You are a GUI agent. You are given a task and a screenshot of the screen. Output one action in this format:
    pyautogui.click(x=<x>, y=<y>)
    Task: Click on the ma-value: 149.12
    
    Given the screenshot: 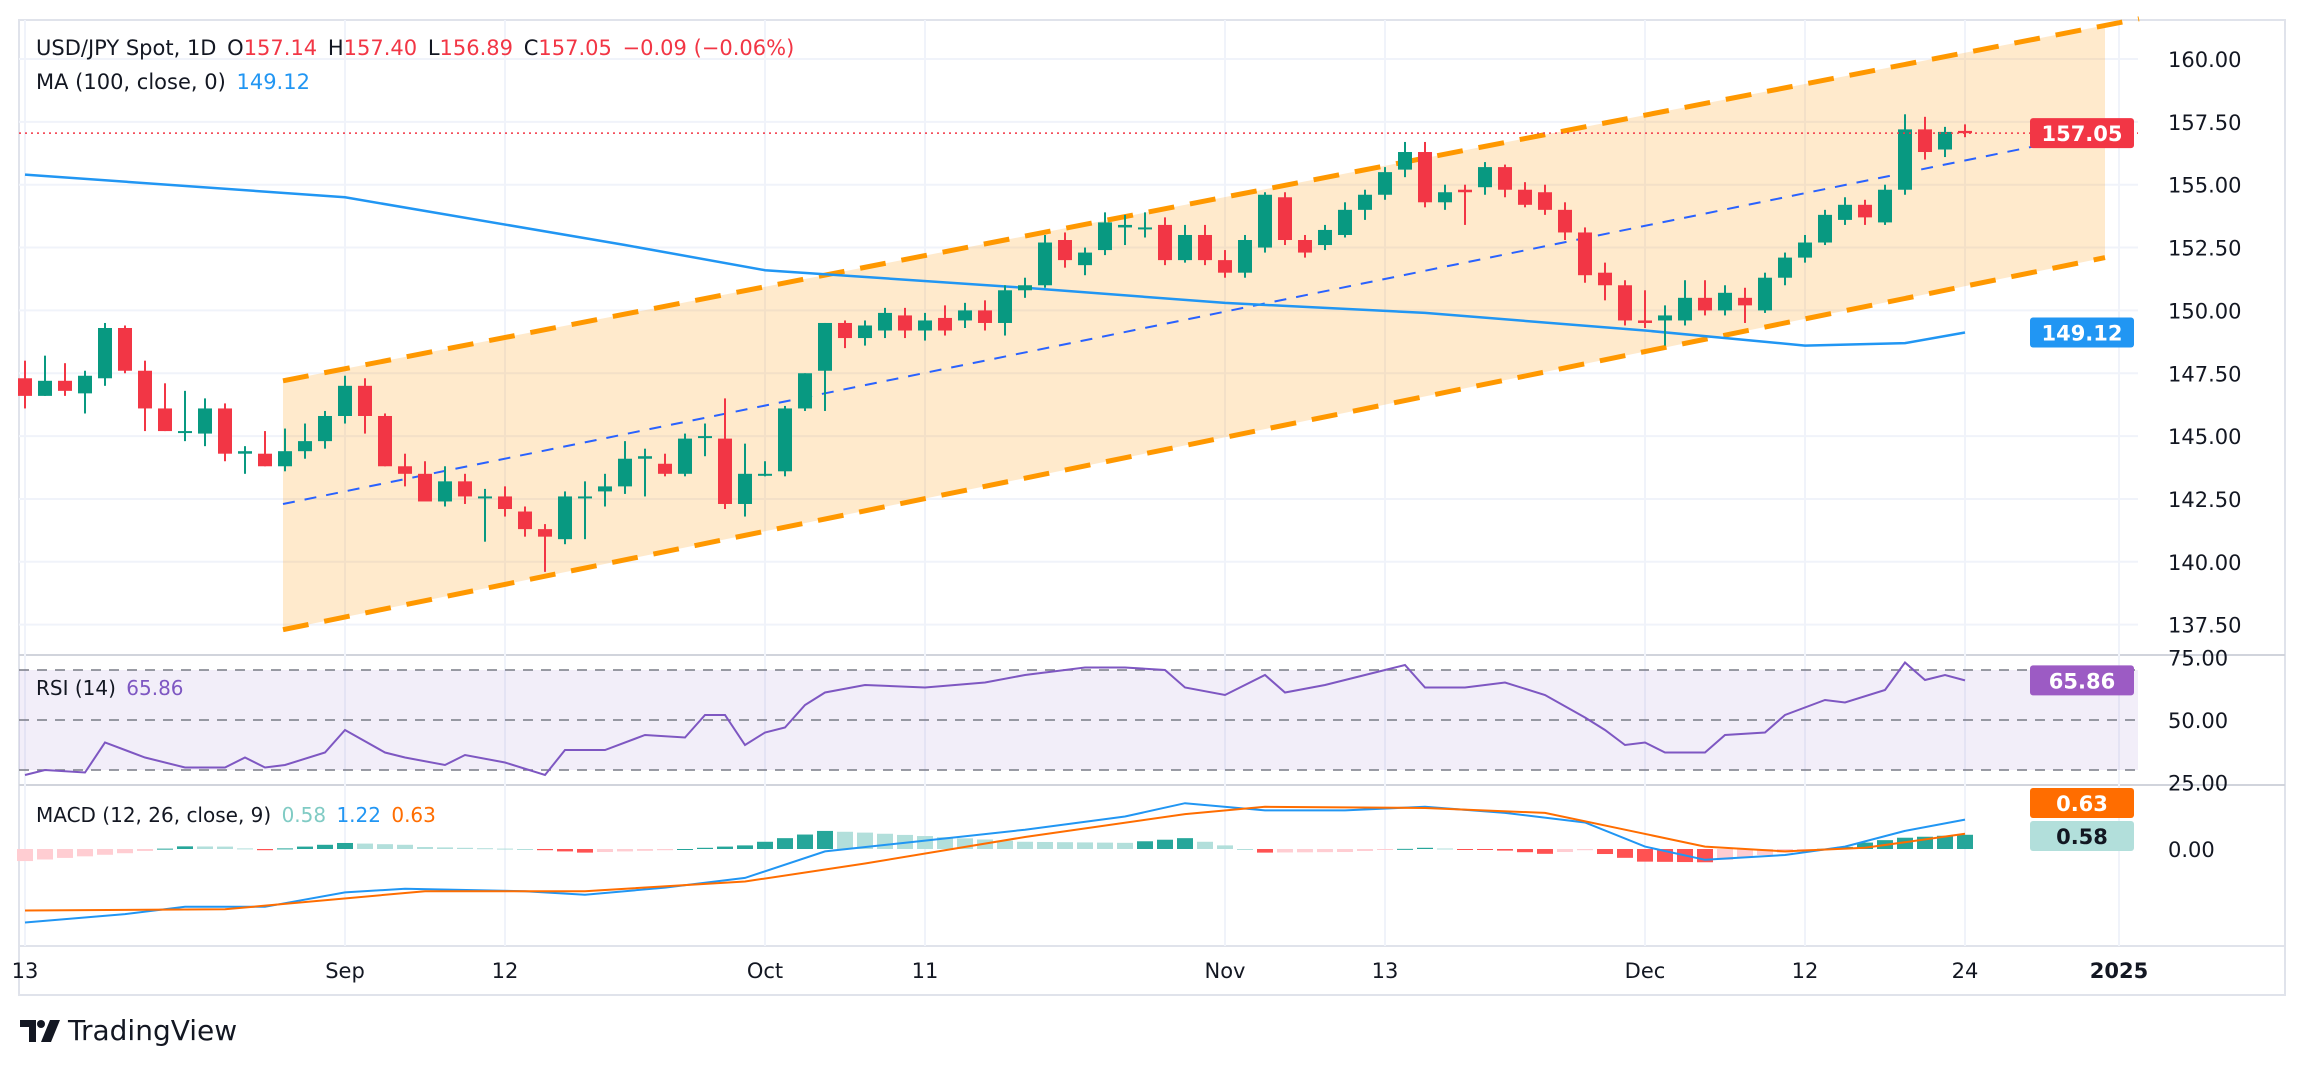 What is the action you would take?
    pyautogui.click(x=273, y=82)
    